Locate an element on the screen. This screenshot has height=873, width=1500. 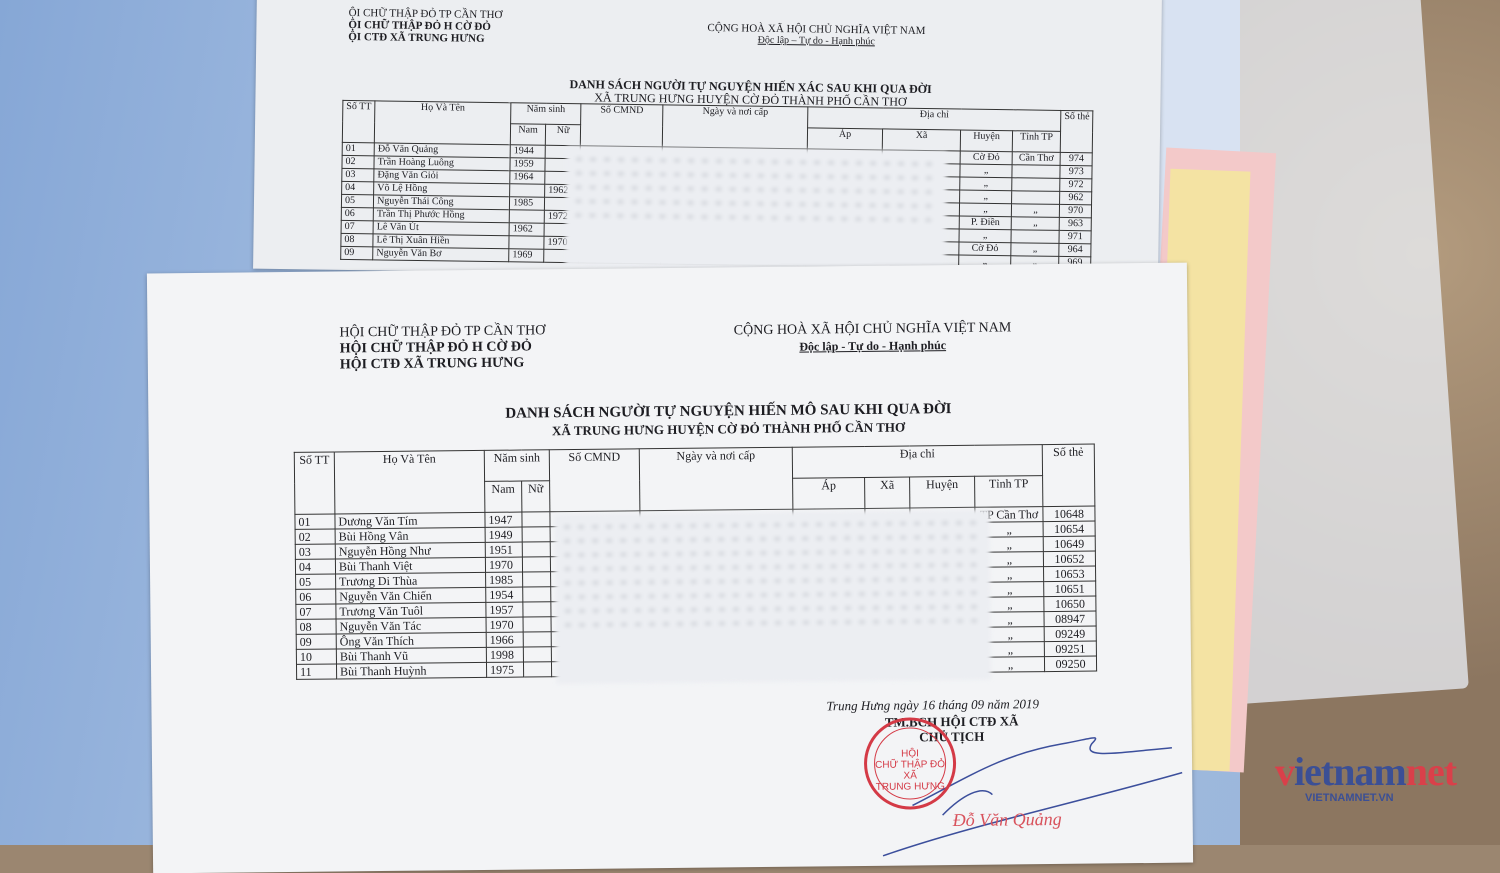
row-number: 03 is located at coordinates (315, 552).